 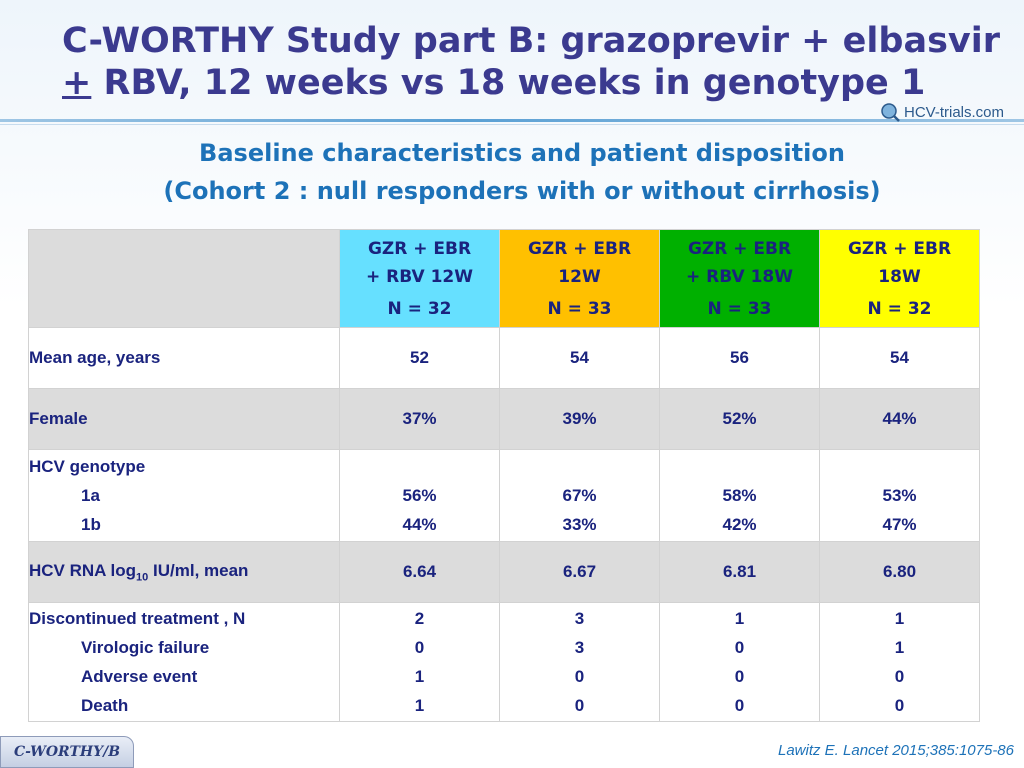 I want to click on table-row-mean-age: Mean age, years 52 54 56 54, so click(x=504, y=358).